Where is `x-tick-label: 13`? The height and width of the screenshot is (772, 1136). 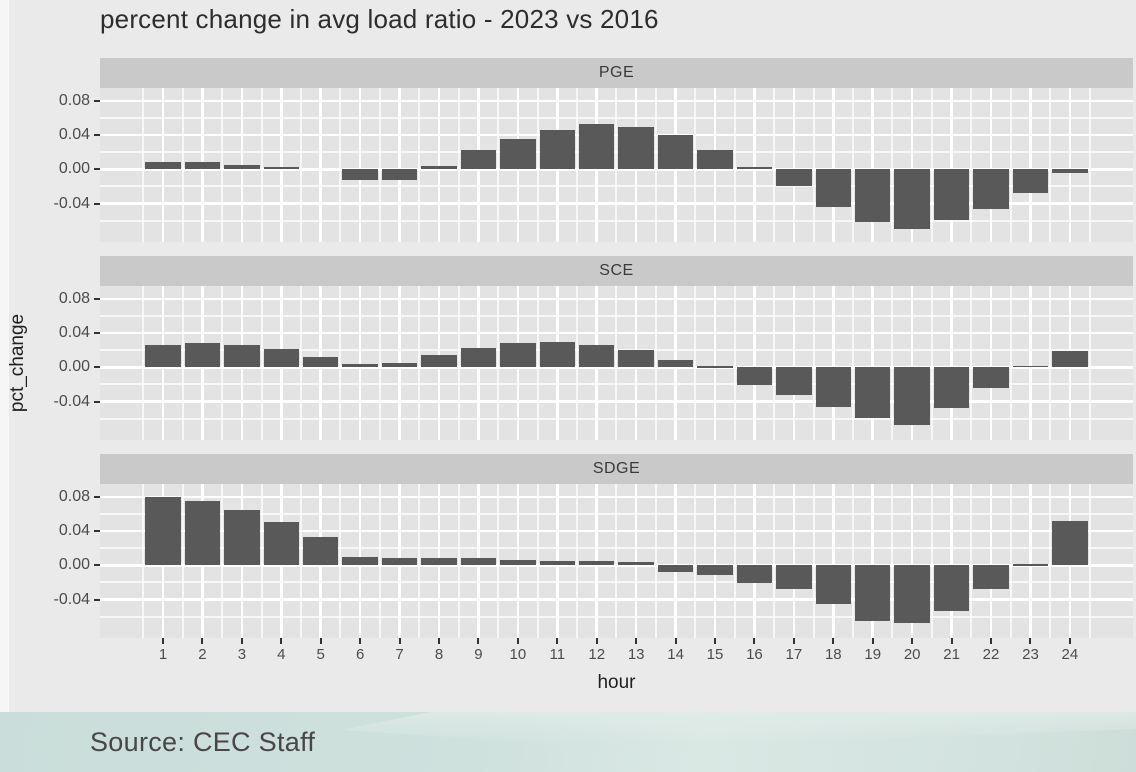 x-tick-label: 13 is located at coordinates (636, 654).